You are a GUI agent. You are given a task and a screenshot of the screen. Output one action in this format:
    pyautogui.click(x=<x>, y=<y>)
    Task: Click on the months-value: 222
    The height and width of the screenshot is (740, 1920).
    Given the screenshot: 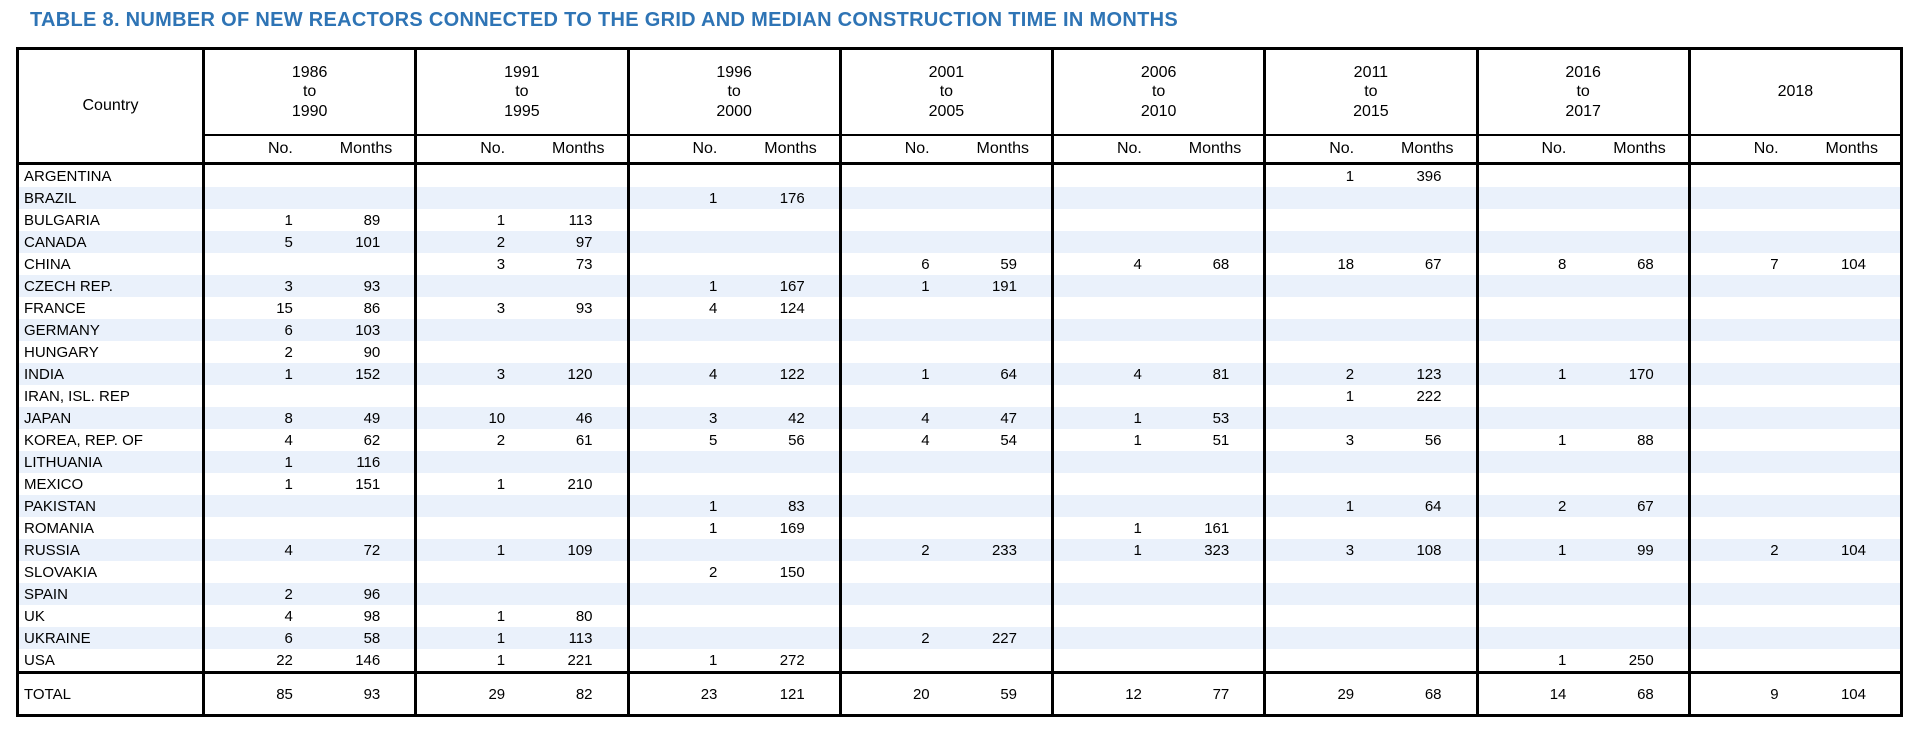 What is the action you would take?
    pyautogui.click(x=1429, y=396)
    